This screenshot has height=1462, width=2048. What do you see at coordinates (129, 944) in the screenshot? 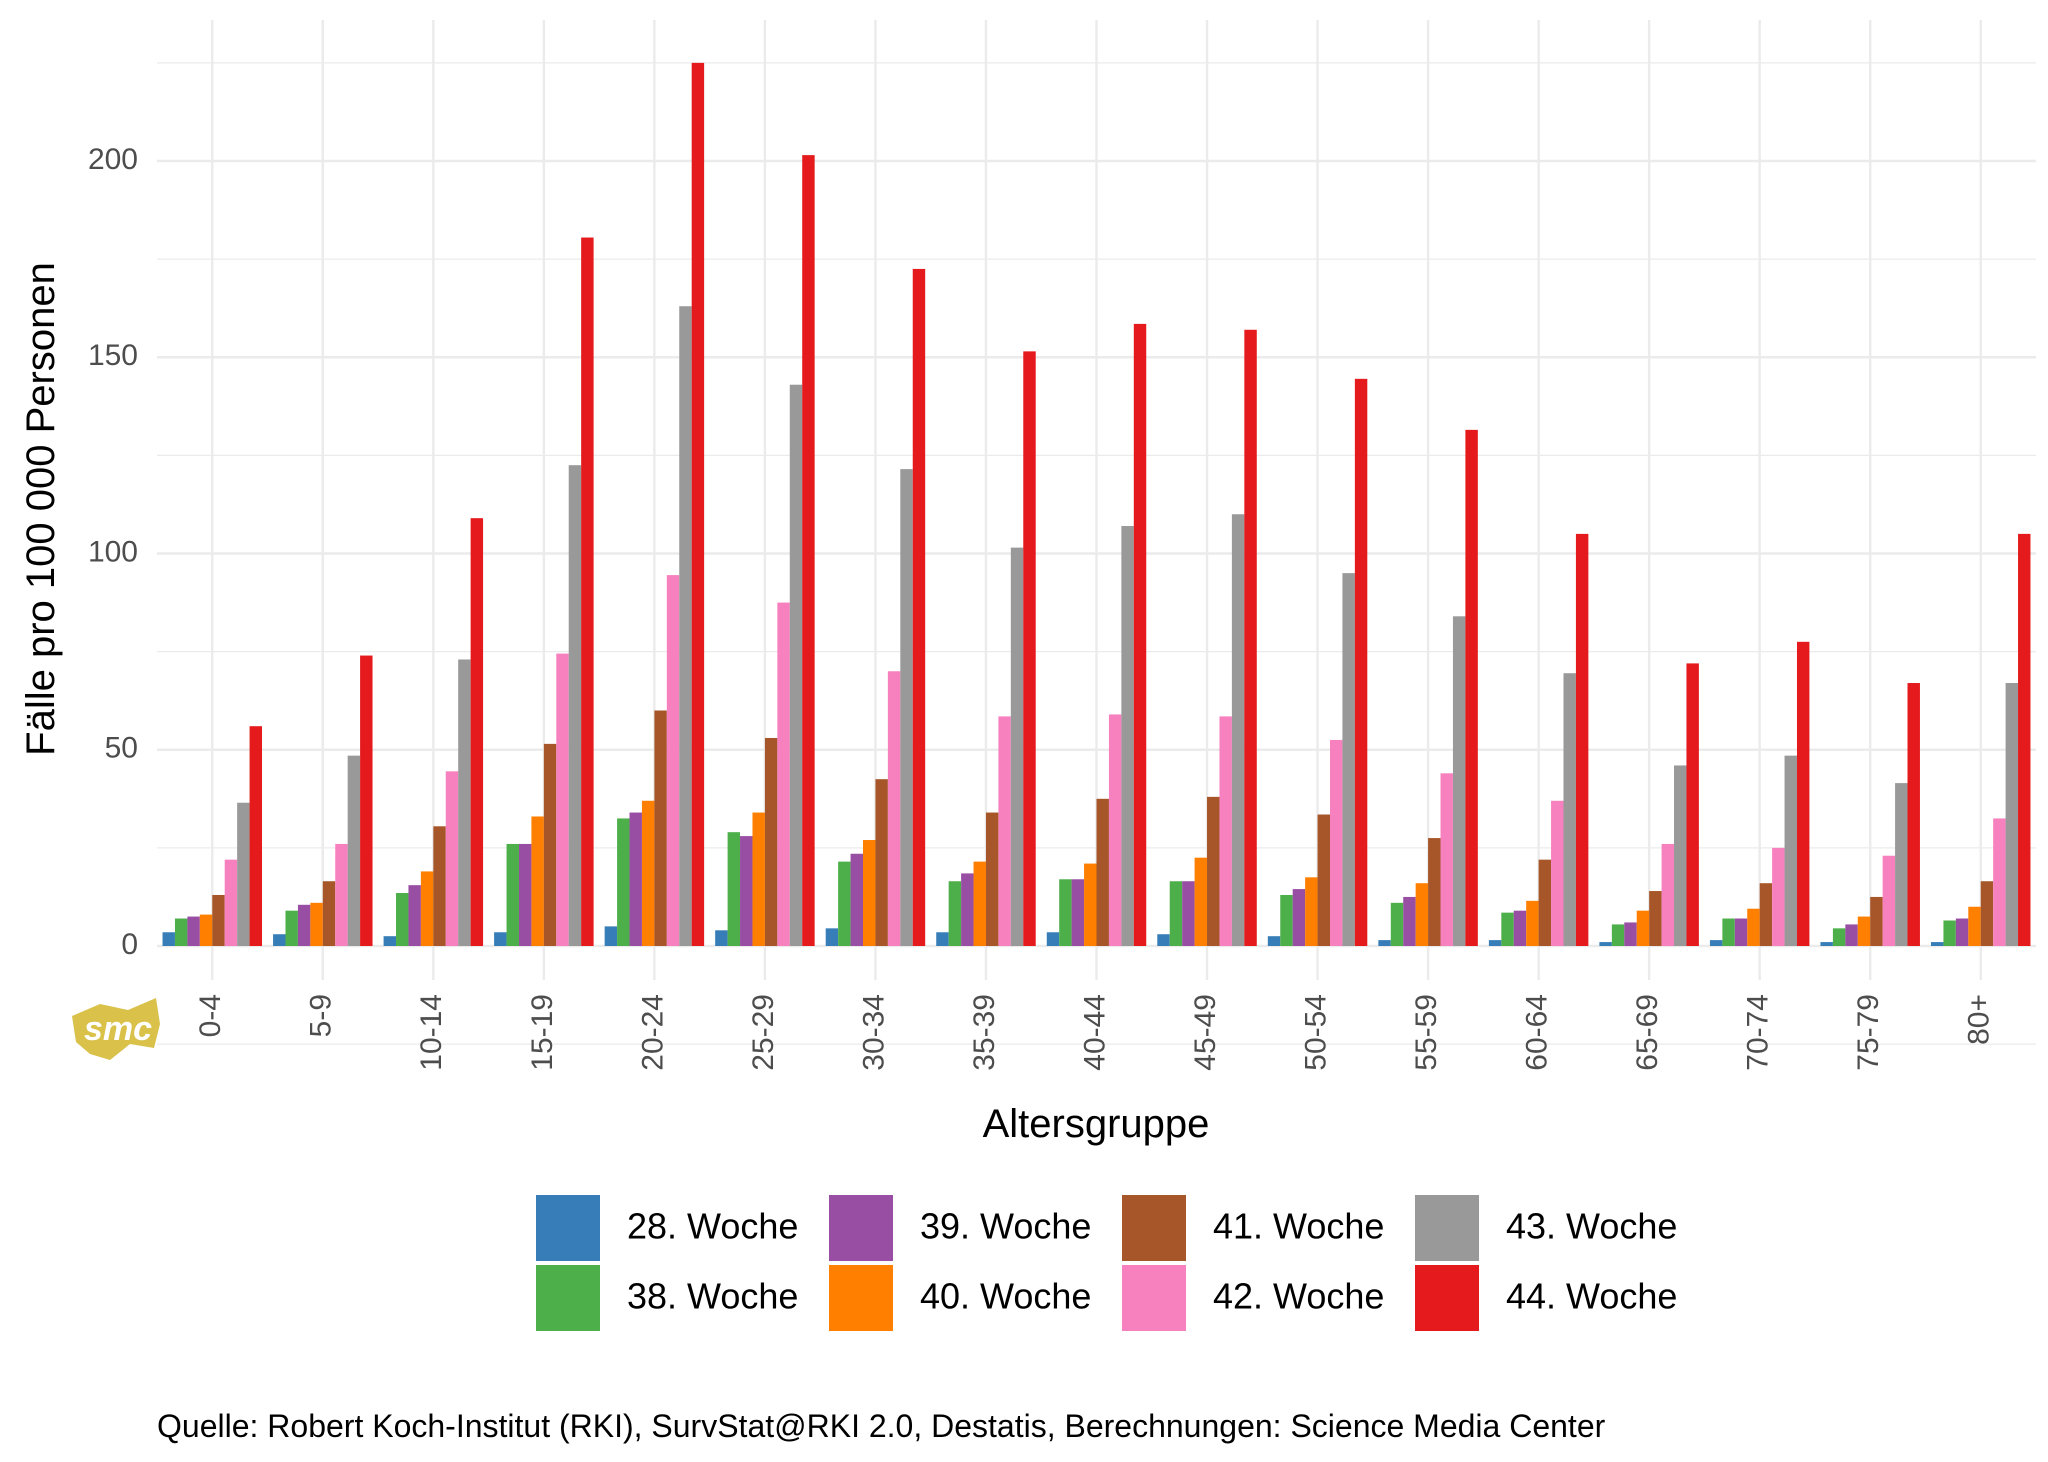
I see `y-tick-label: 0` at bounding box center [129, 944].